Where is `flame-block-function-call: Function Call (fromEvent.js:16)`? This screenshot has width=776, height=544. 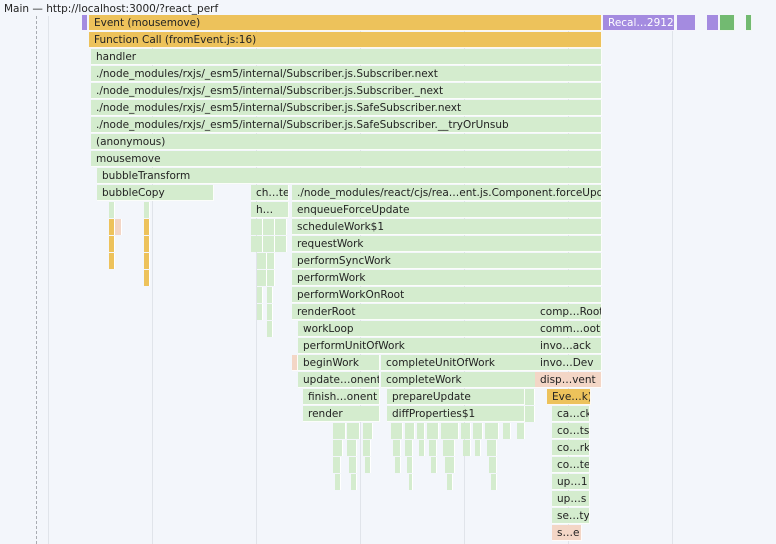 flame-block-function-call: Function Call (fromEvent.js:16) is located at coordinates (345, 40).